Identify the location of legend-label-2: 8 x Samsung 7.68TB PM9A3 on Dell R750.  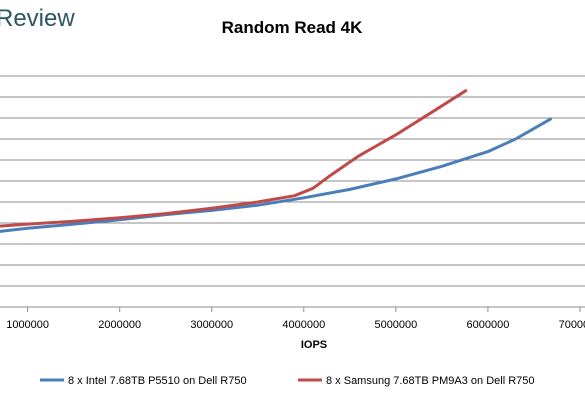
(430, 381).